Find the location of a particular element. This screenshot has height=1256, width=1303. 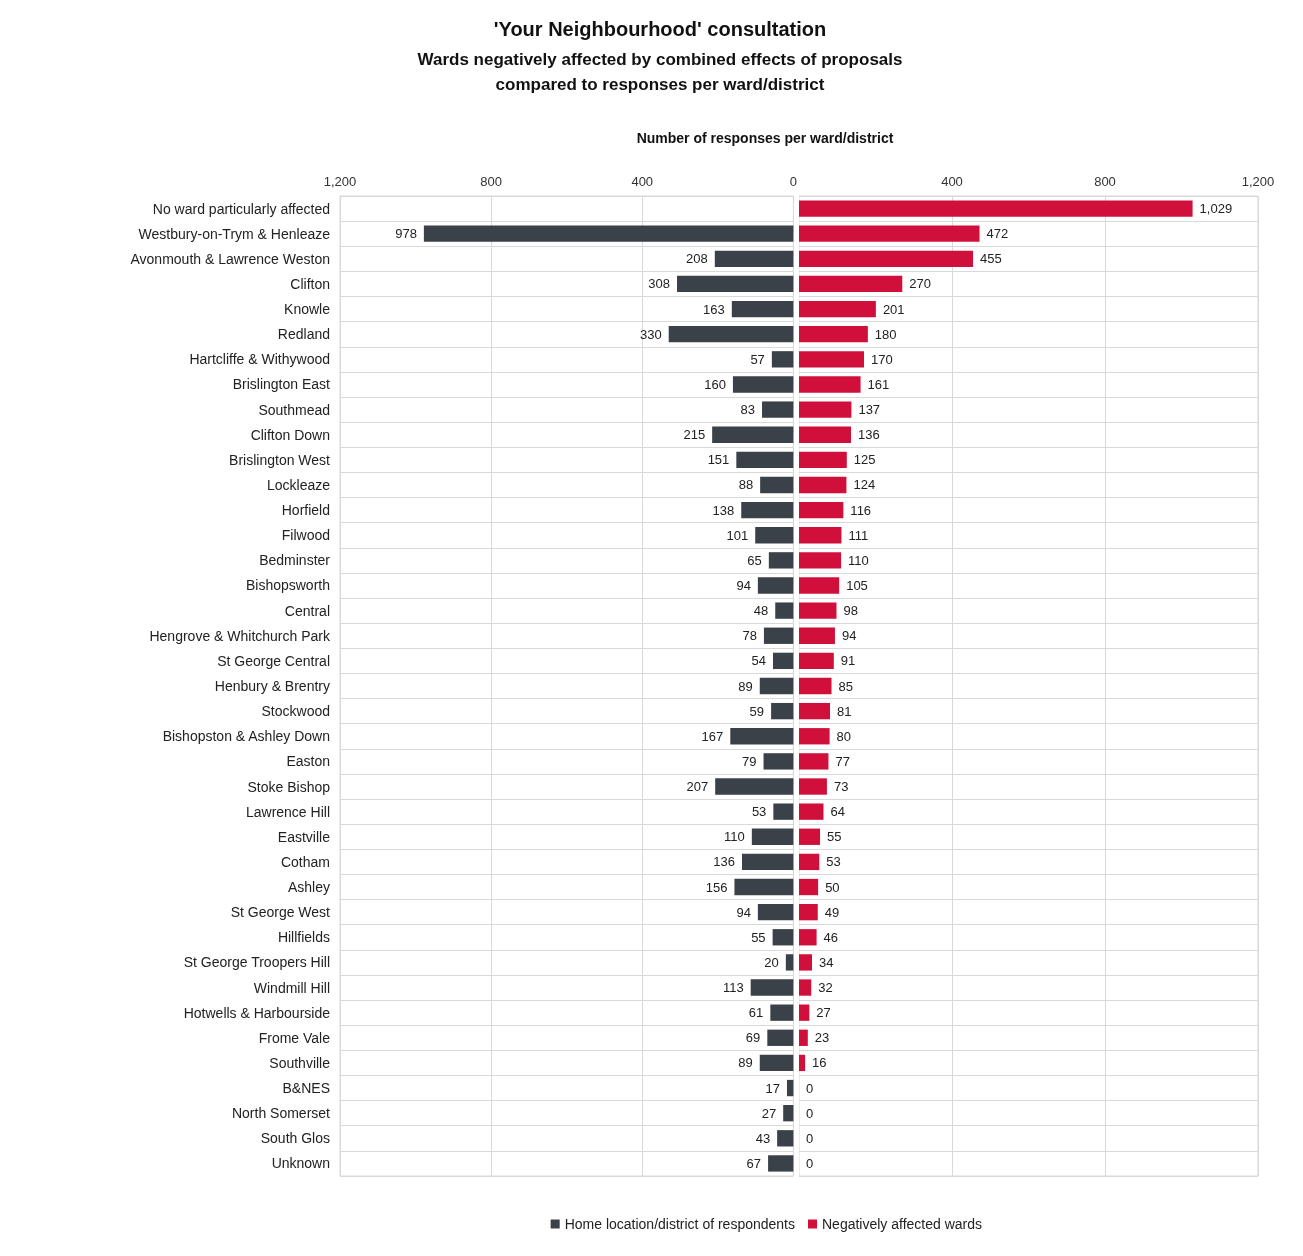

y-tick-label: Horfield is located at coordinates (305, 510).